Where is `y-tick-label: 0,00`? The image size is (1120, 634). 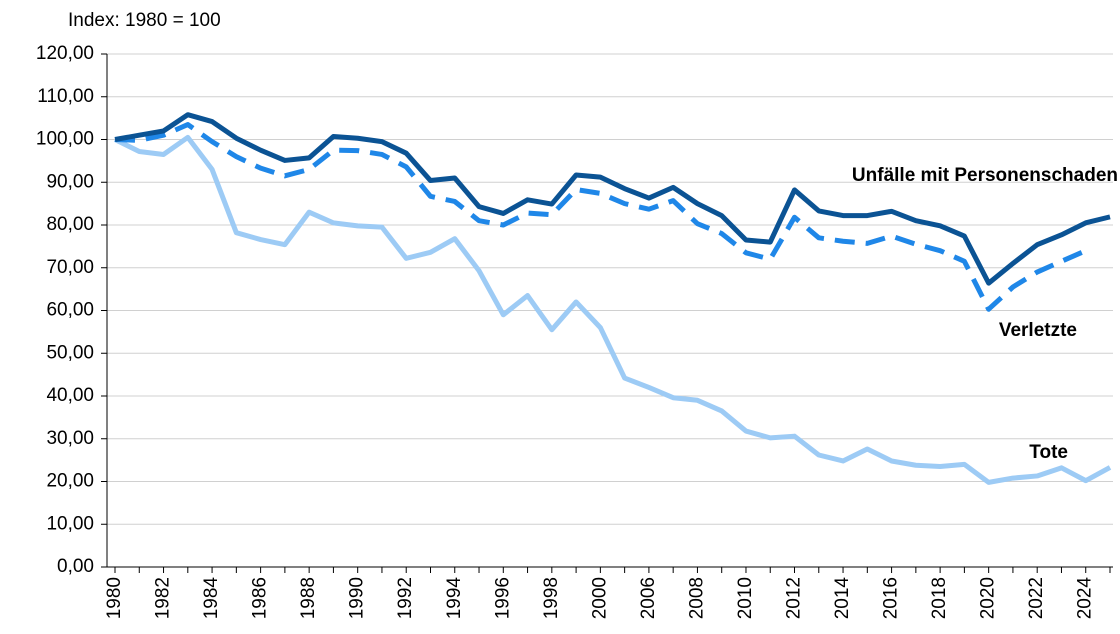 y-tick-label: 0,00 is located at coordinates (75, 566).